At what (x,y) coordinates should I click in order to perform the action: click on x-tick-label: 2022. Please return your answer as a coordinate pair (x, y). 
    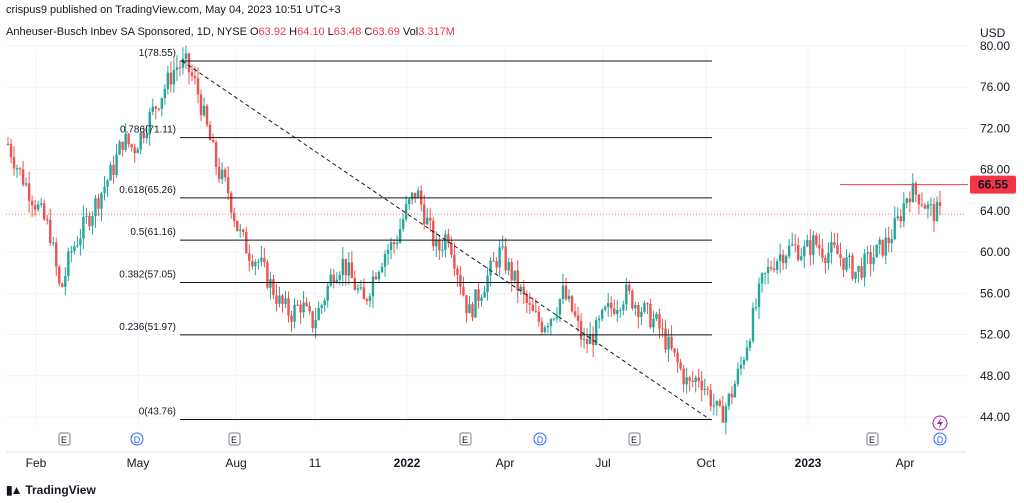
    Looking at the image, I should click on (407, 463).